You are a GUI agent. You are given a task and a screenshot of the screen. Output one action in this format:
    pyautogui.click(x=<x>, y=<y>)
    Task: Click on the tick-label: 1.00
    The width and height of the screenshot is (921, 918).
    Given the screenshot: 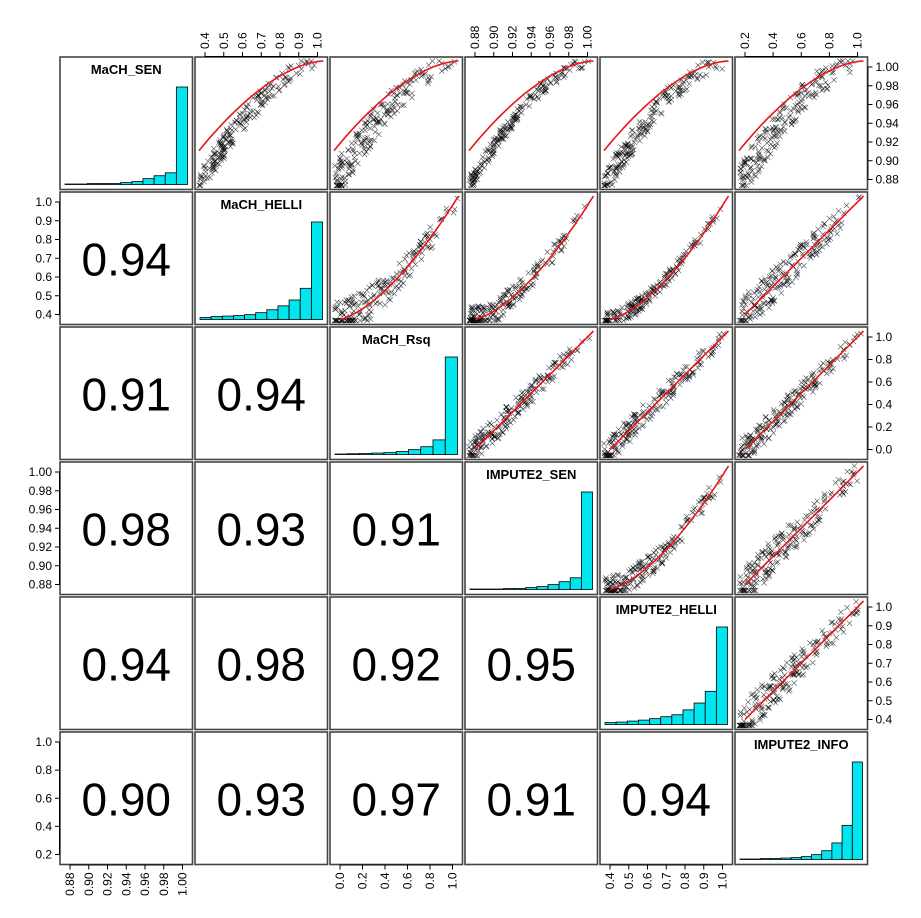 What is the action you would take?
    pyautogui.click(x=588, y=37)
    